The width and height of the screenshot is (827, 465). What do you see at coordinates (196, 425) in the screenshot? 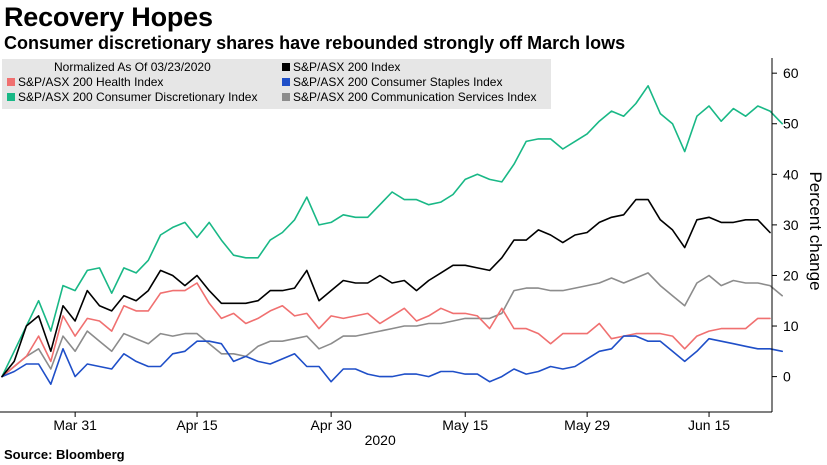
I see `x-tick-label: Apr 15` at bounding box center [196, 425].